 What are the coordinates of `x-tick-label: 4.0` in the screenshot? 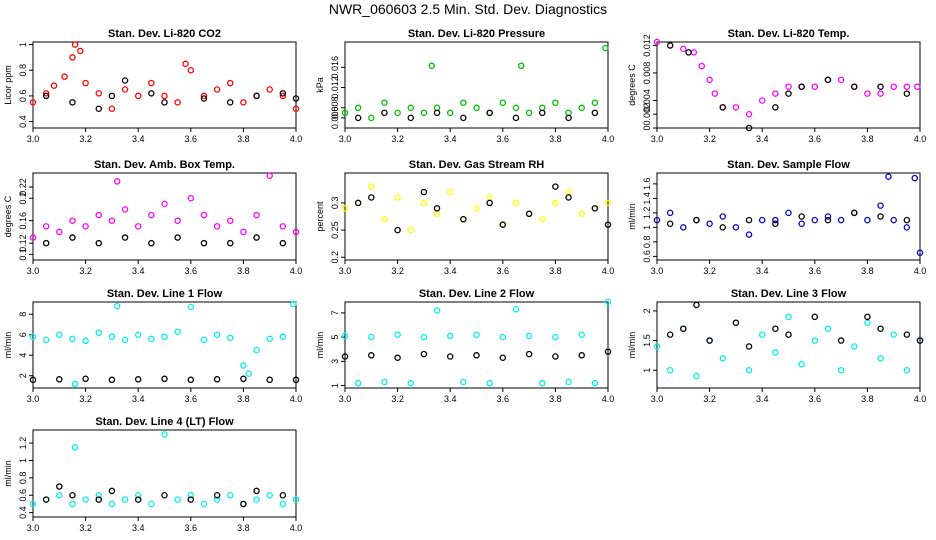 It's located at (608, 139).